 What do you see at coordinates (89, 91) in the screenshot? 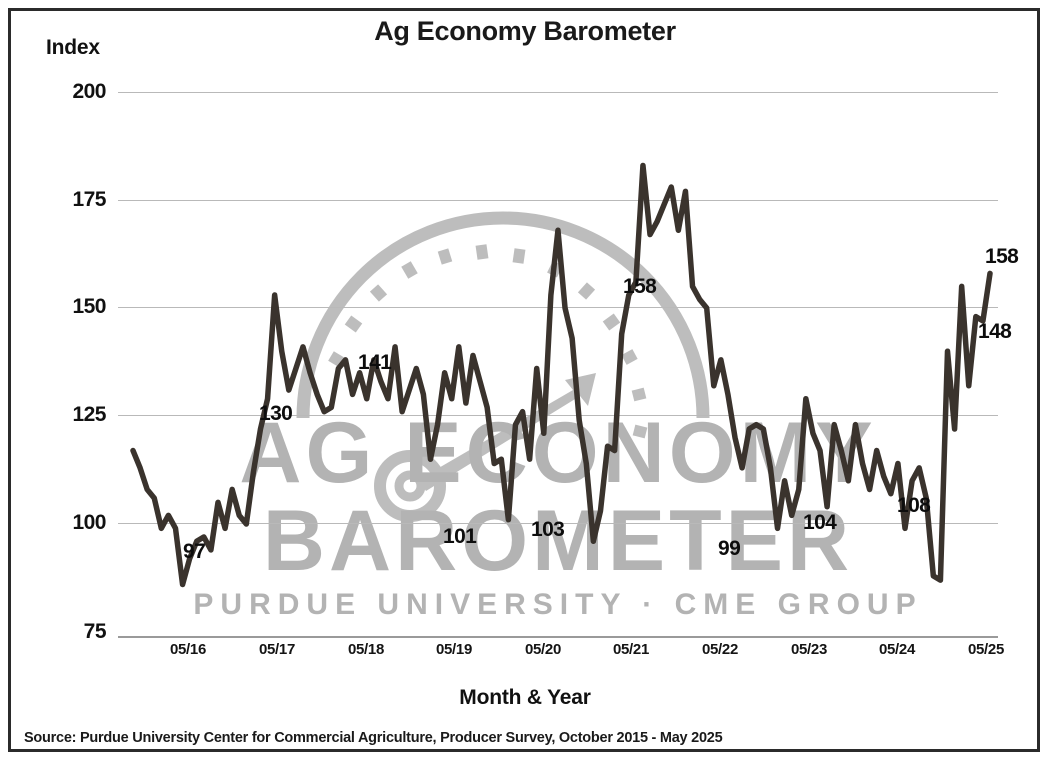
I see `y-tick-label-200: 200` at bounding box center [89, 91].